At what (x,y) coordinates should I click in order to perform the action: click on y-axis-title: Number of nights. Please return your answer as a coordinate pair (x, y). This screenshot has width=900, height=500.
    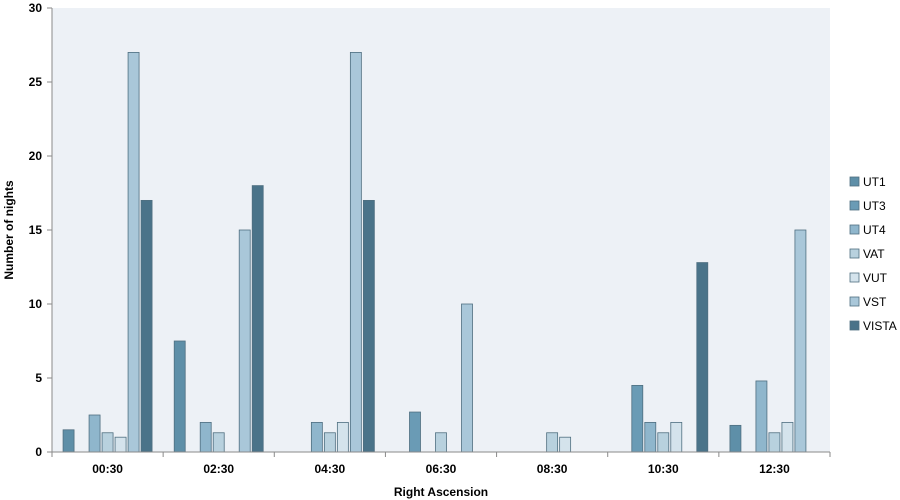
    Looking at the image, I should click on (9, 230).